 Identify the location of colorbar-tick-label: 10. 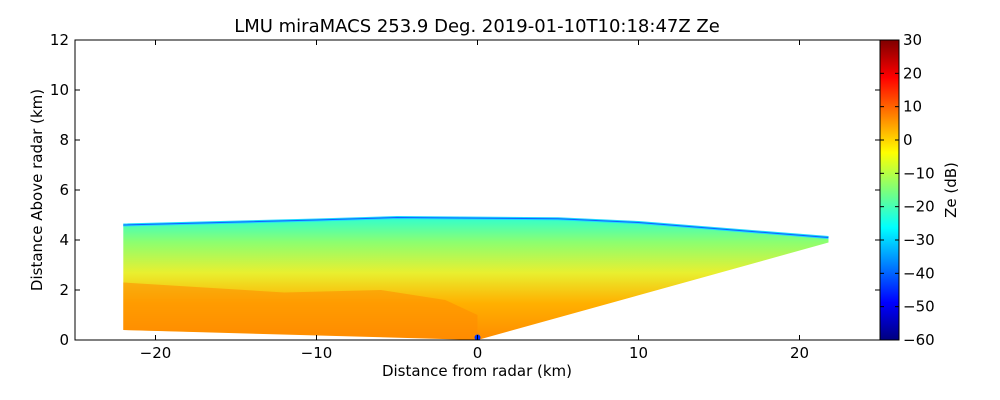
(912, 107).